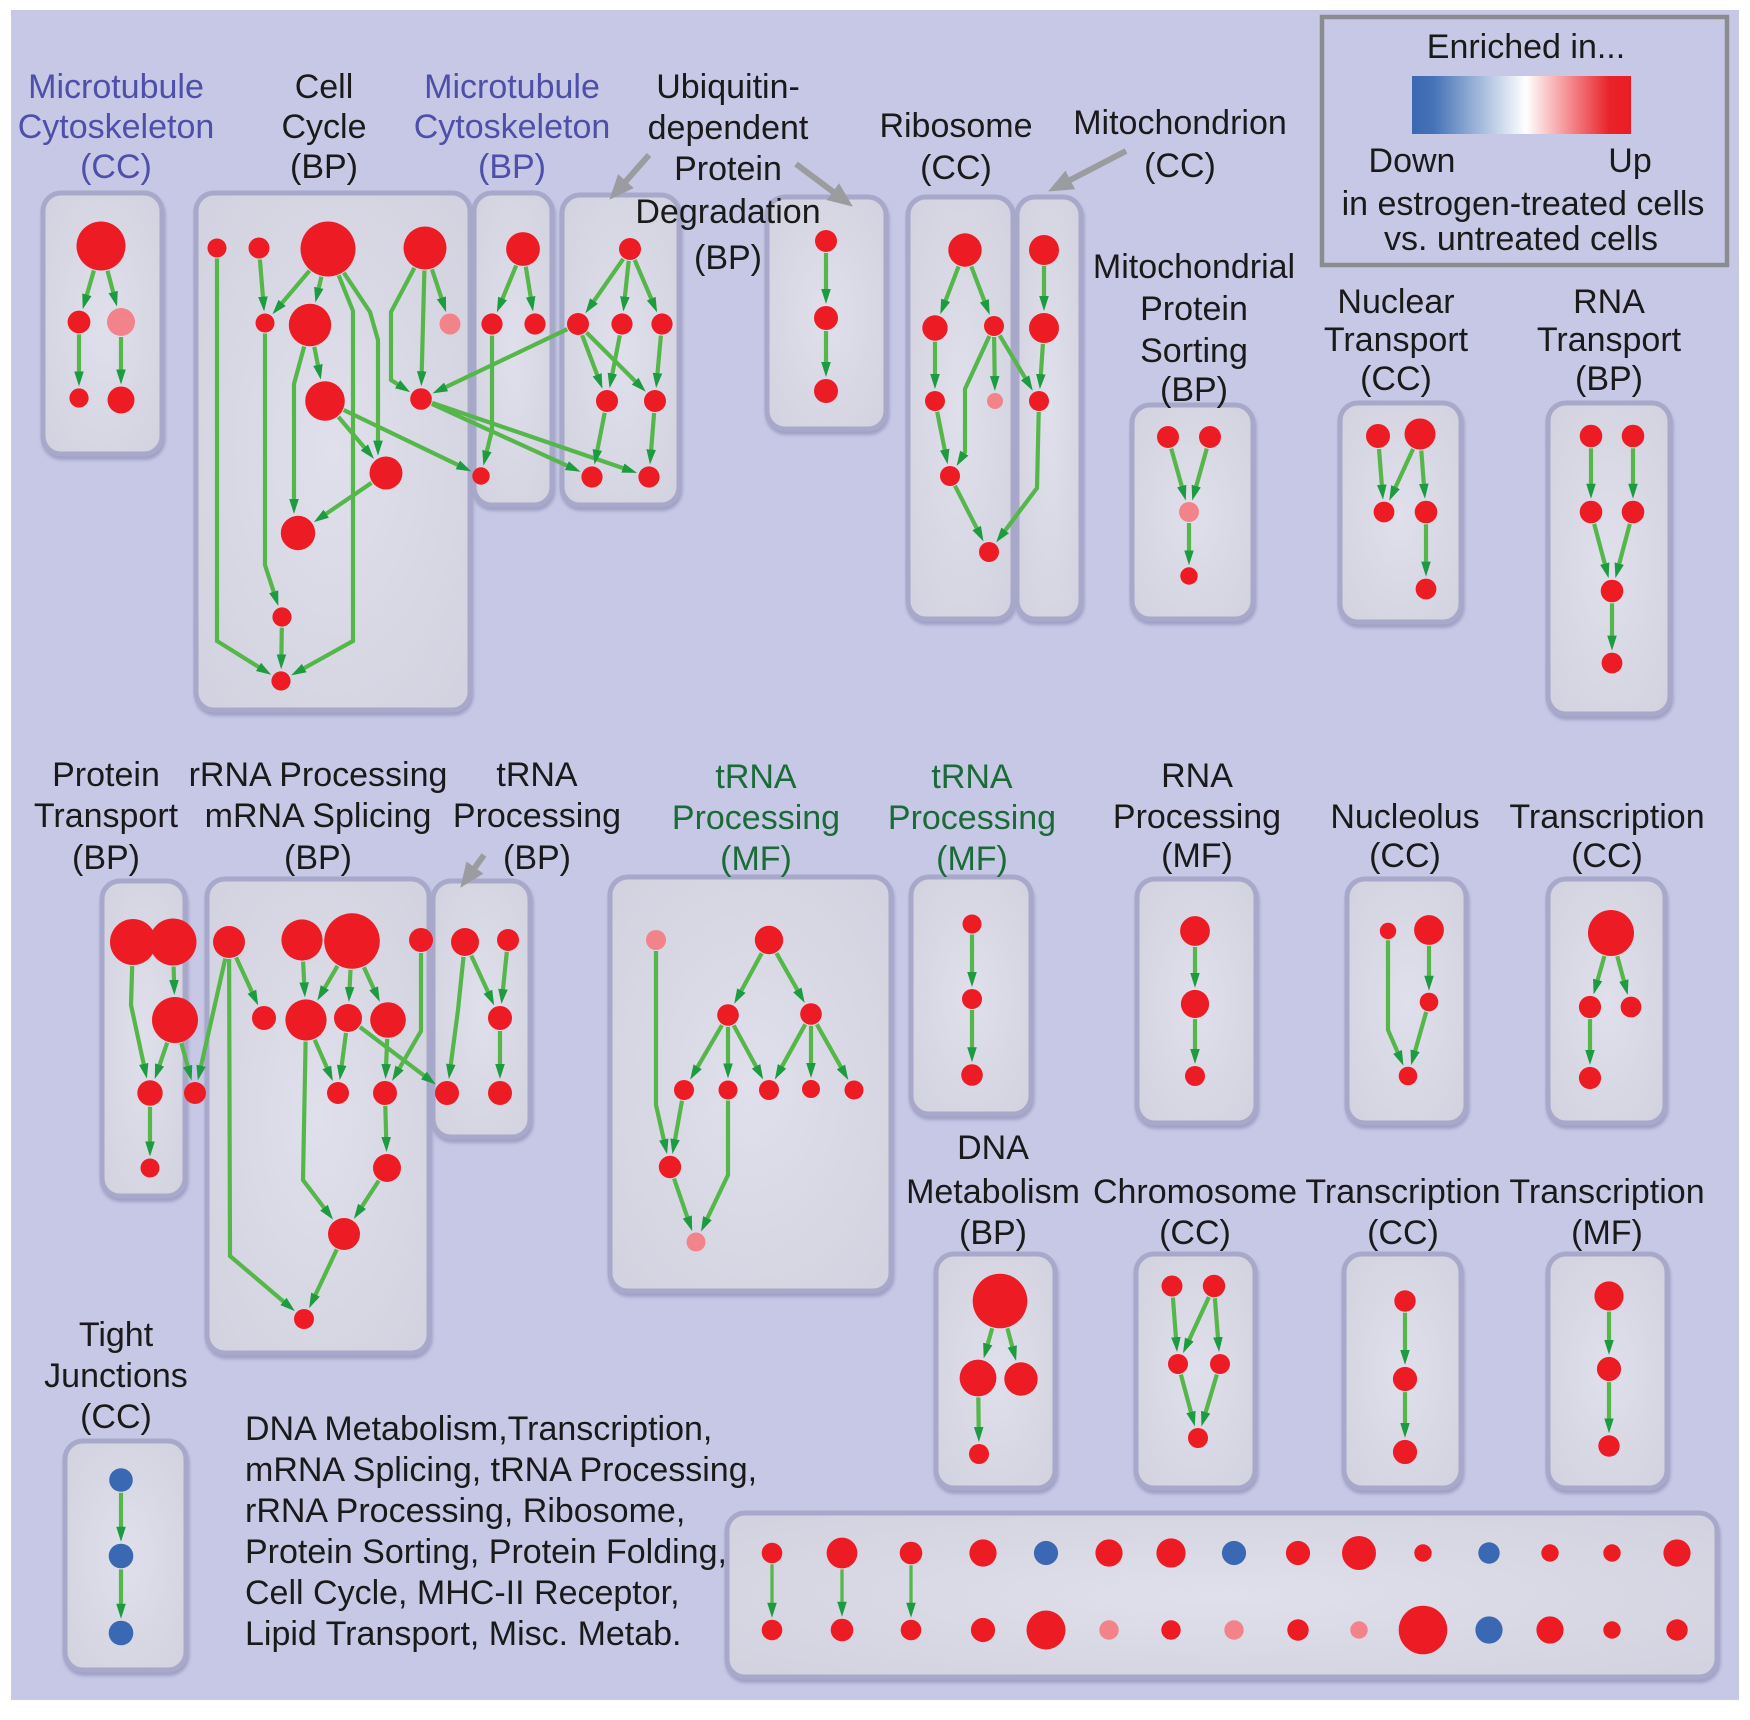 The height and width of the screenshot is (1720, 1750). I want to click on svg-text: Up, so click(1629, 161).